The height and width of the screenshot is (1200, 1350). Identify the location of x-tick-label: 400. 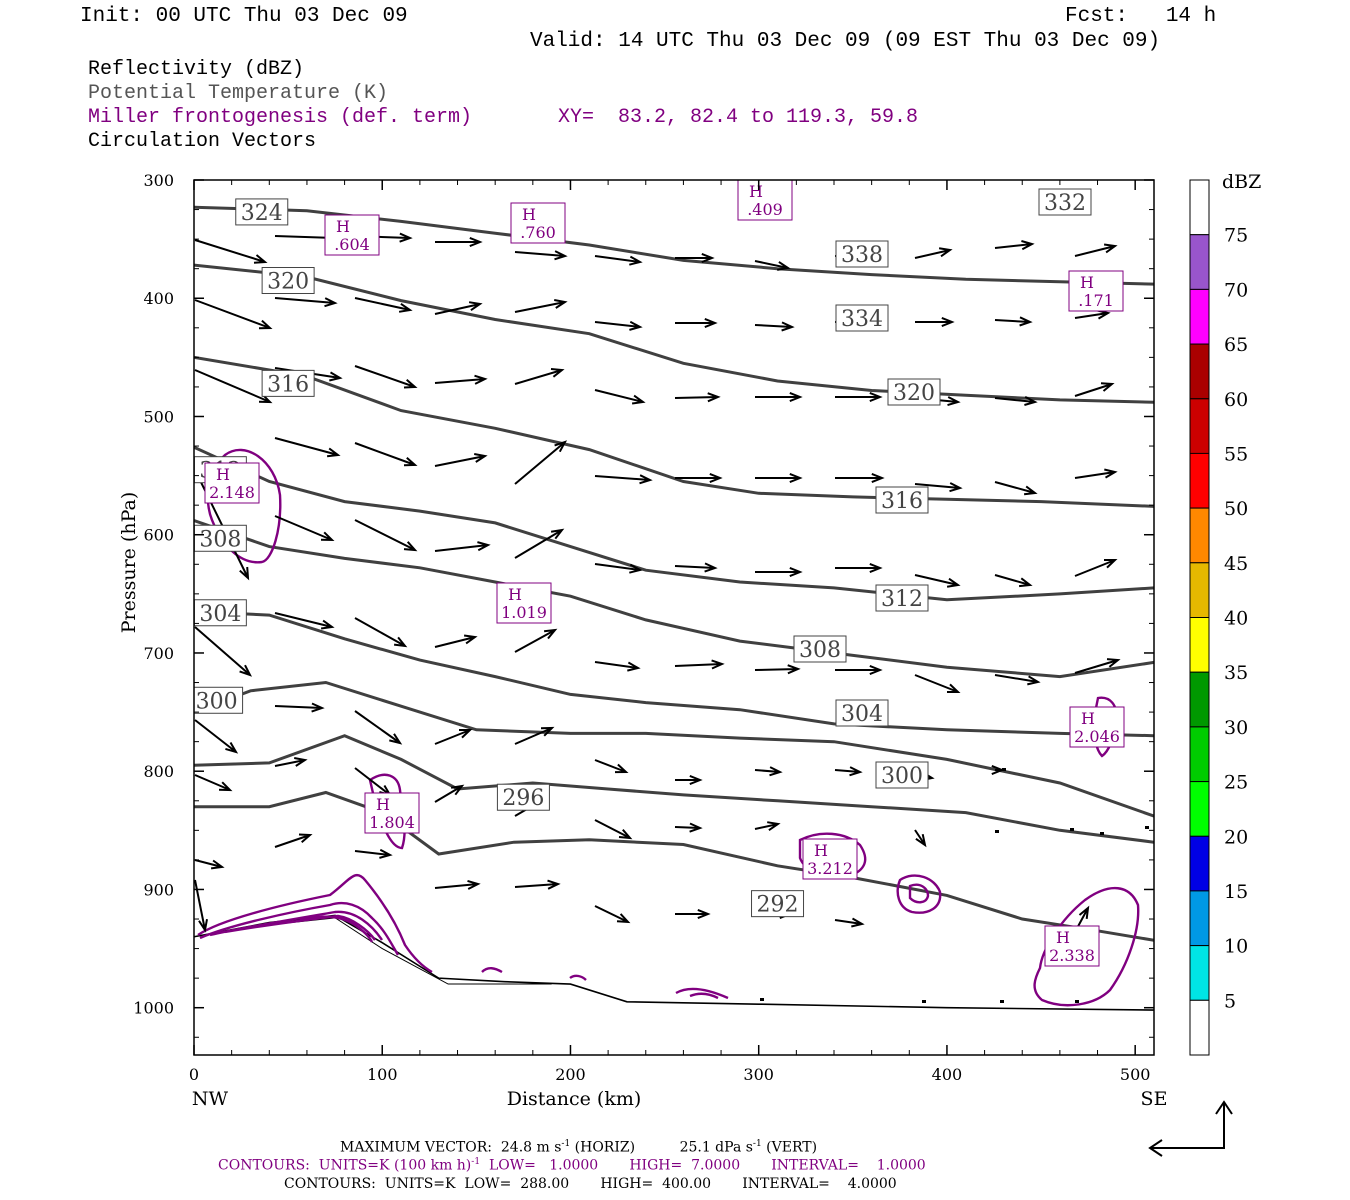
(947, 1074).